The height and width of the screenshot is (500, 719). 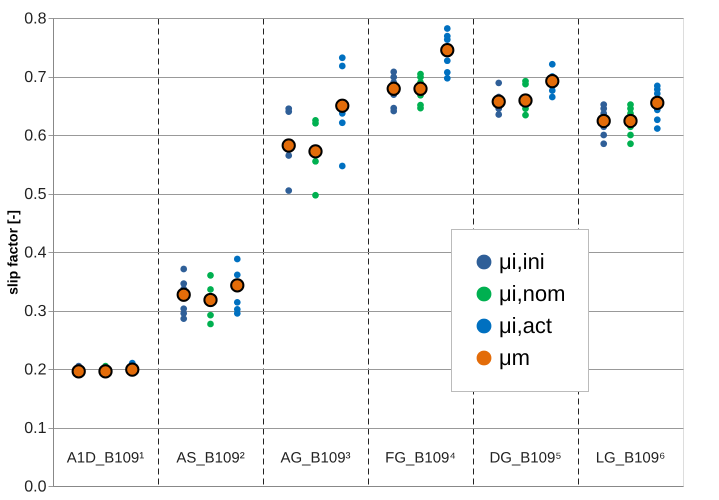 I want to click on legend-label: μi,ini, so click(x=522, y=261).